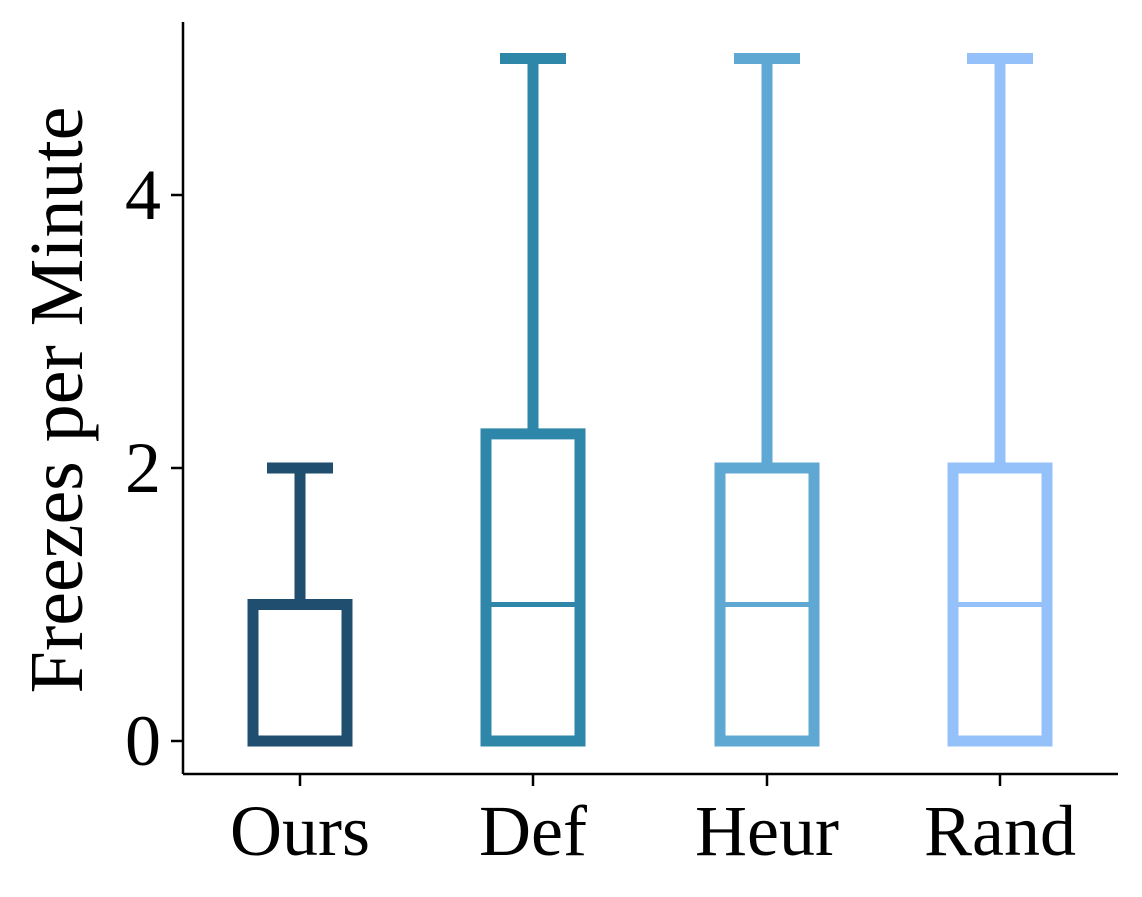 This screenshot has width=1142, height=897. Describe the element at coordinates (767, 400) in the screenshot. I see `box-heur` at that location.